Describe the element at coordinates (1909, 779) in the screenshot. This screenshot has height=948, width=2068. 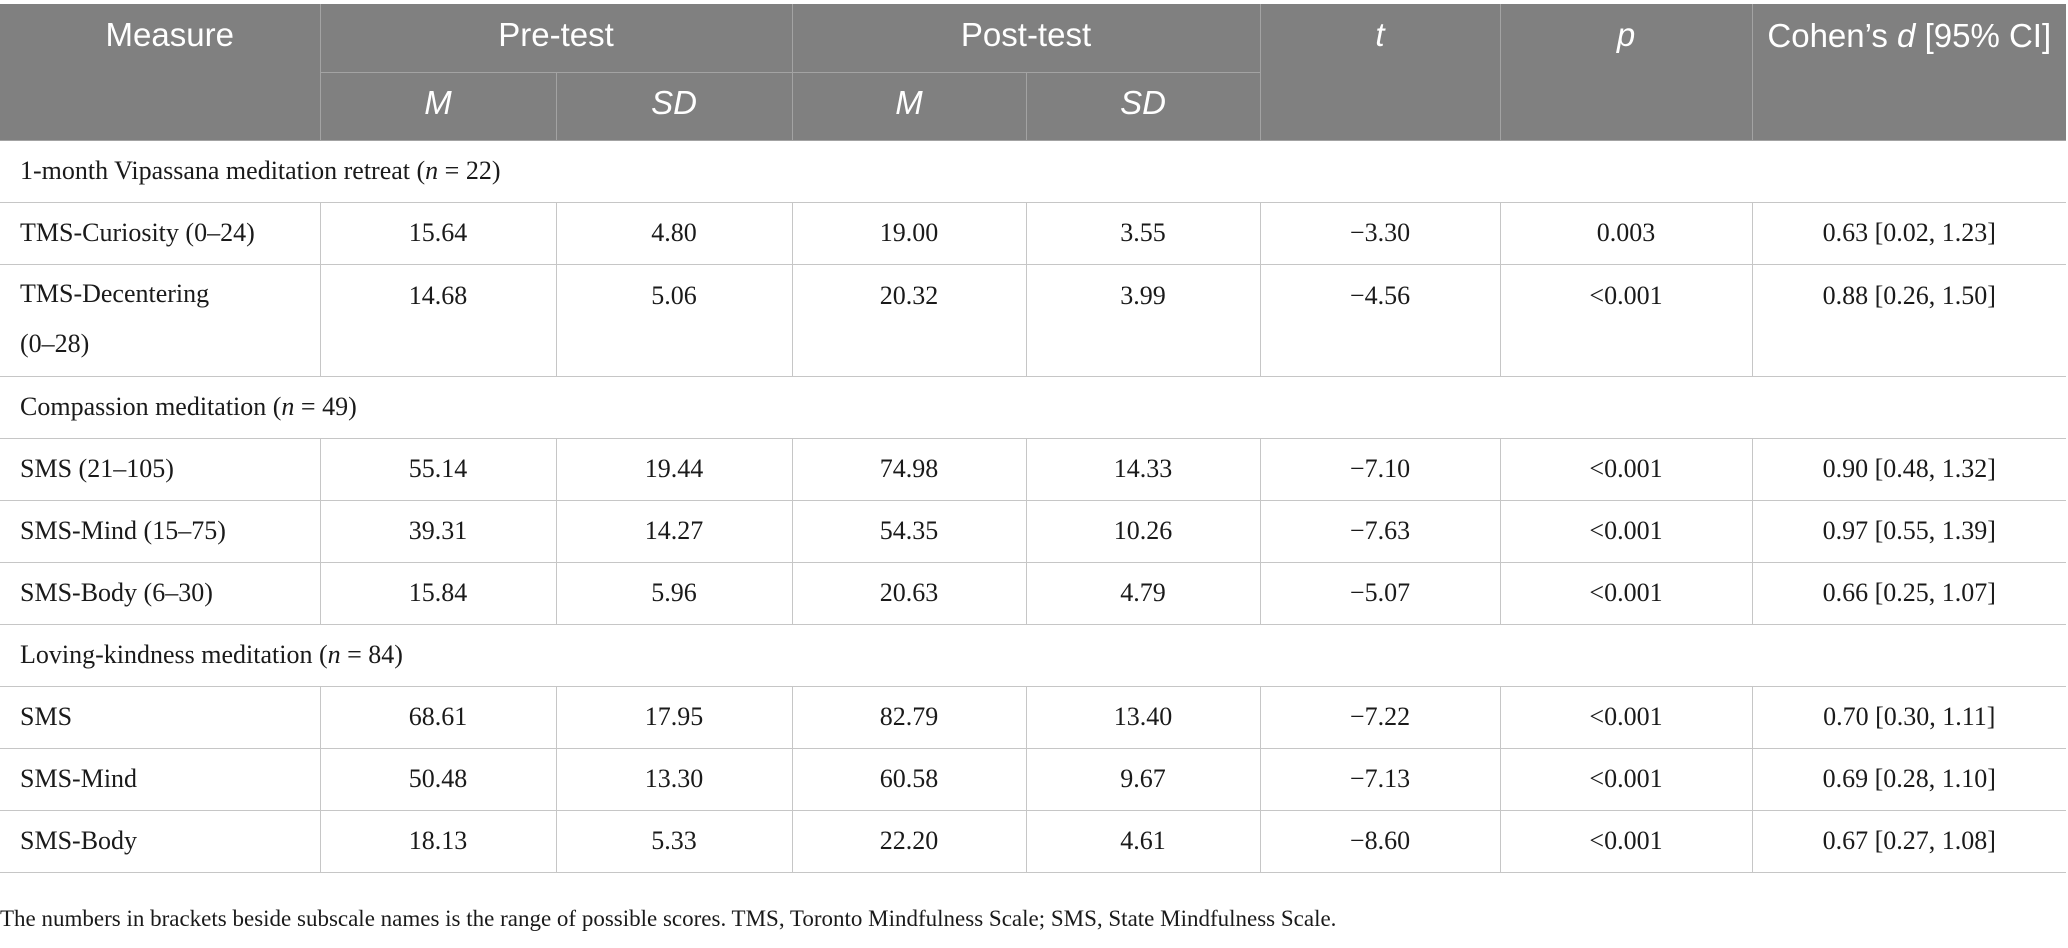
I see `cell-cohens-d: 0.69 [0.28, 1.10]` at that location.